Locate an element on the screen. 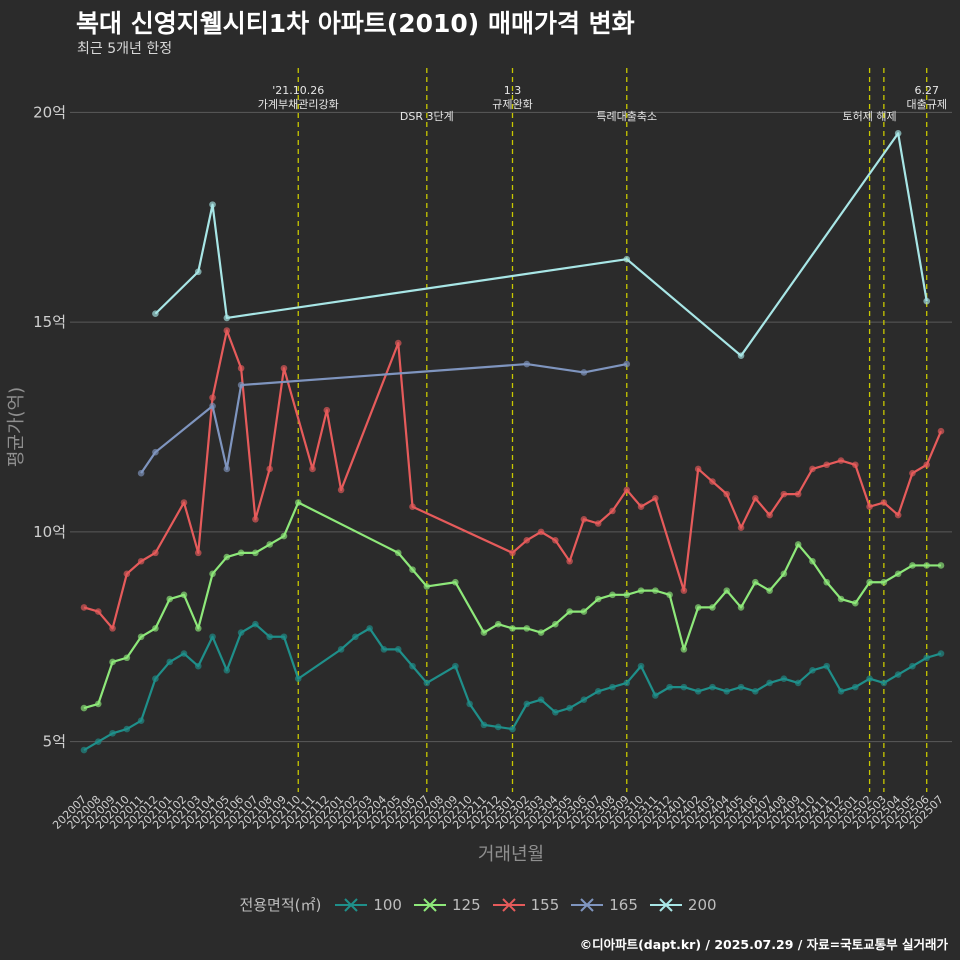  legend-item-155: 155 is located at coordinates (525, 905).